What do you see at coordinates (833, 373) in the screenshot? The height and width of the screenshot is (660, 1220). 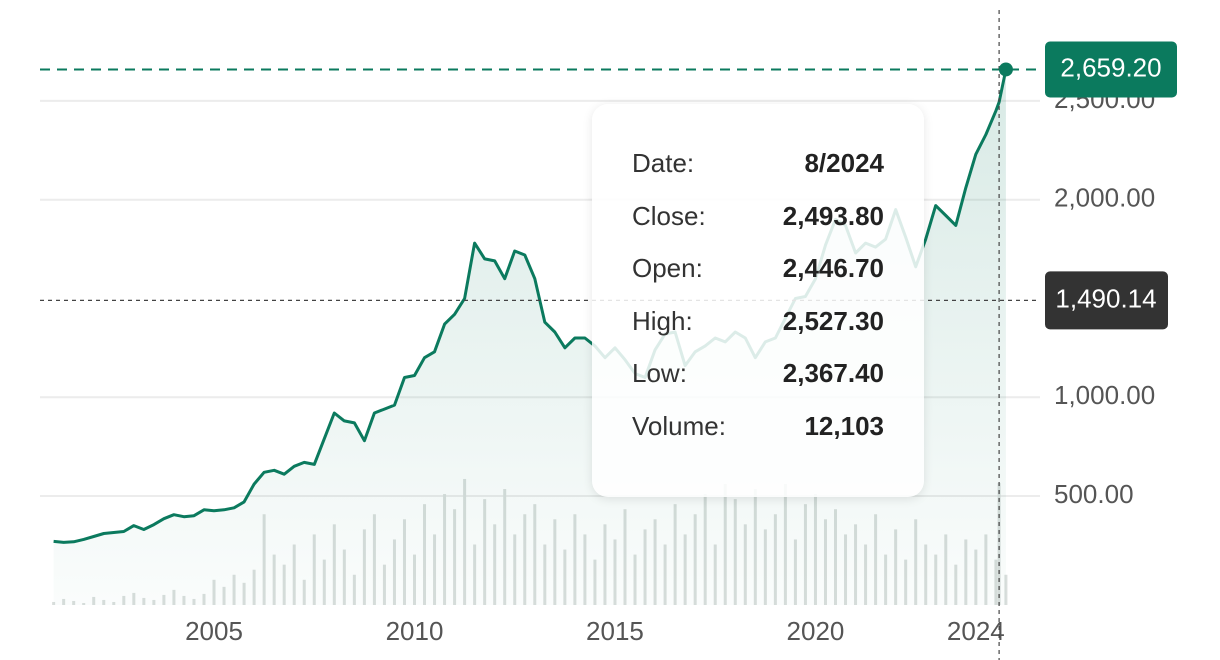 I see `tooltip-value: 2,367.40` at bounding box center [833, 373].